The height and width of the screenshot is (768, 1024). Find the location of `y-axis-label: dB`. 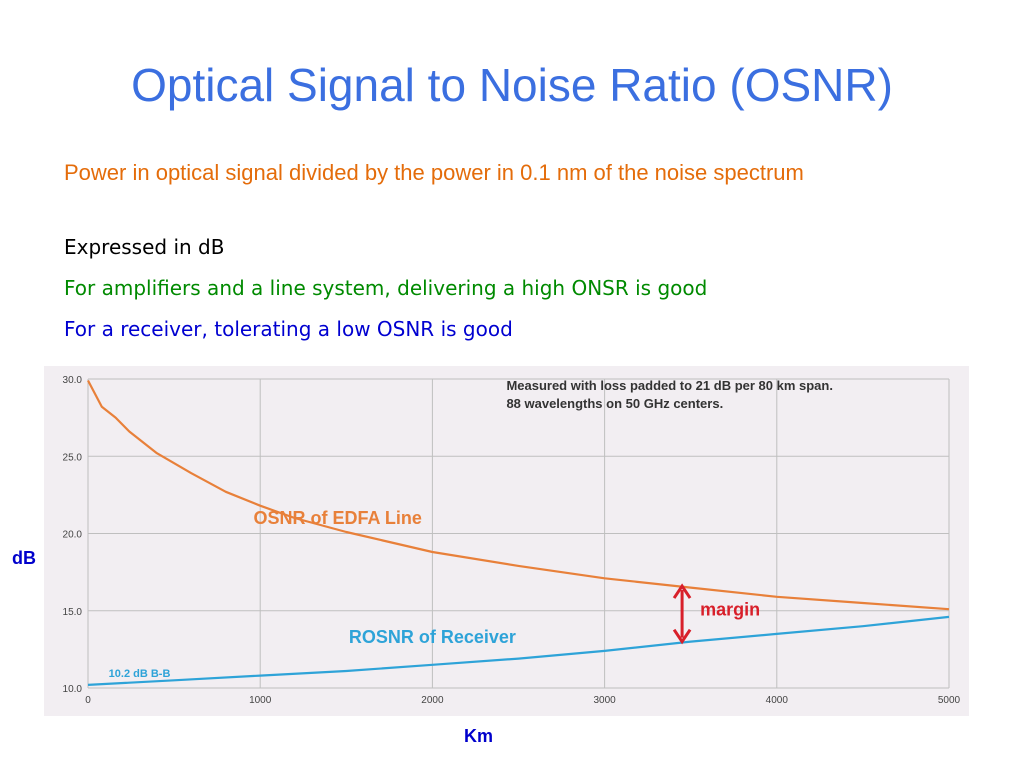

y-axis-label: dB is located at coordinates (24, 558).